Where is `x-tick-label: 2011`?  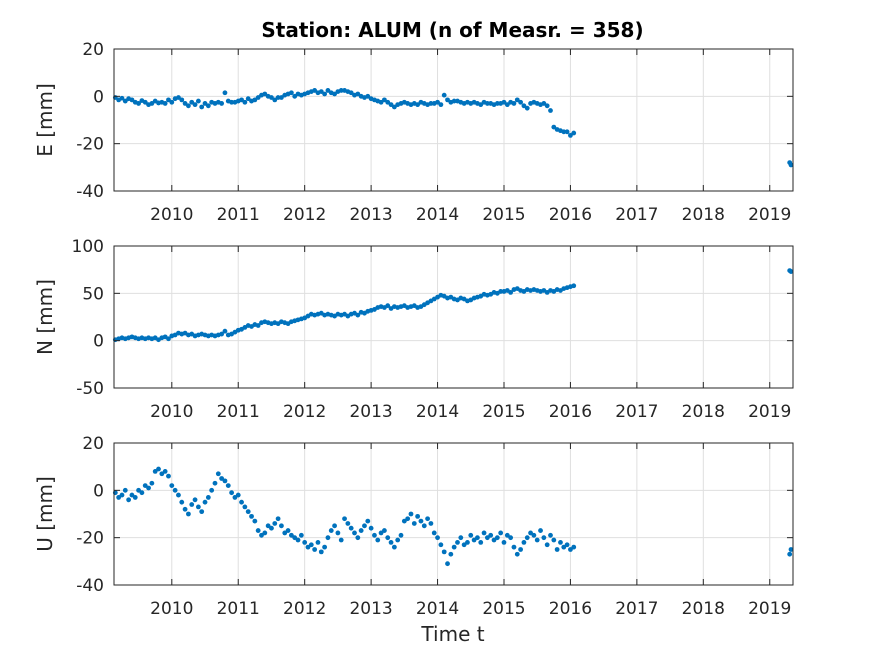 x-tick-label: 2011 is located at coordinates (238, 412).